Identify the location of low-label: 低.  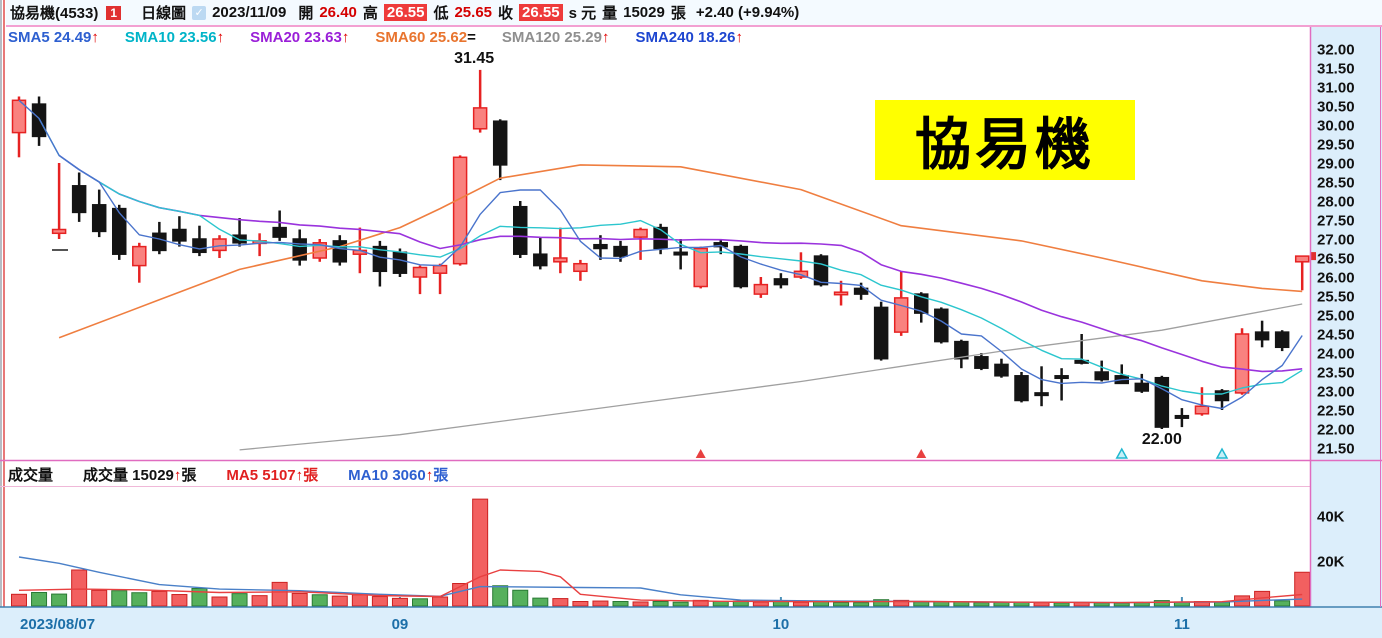
(441, 13).